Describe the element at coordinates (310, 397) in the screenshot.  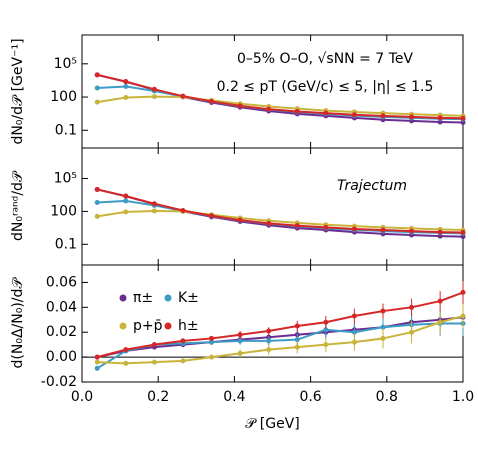
I see `x-tick-label: 0.6` at that location.